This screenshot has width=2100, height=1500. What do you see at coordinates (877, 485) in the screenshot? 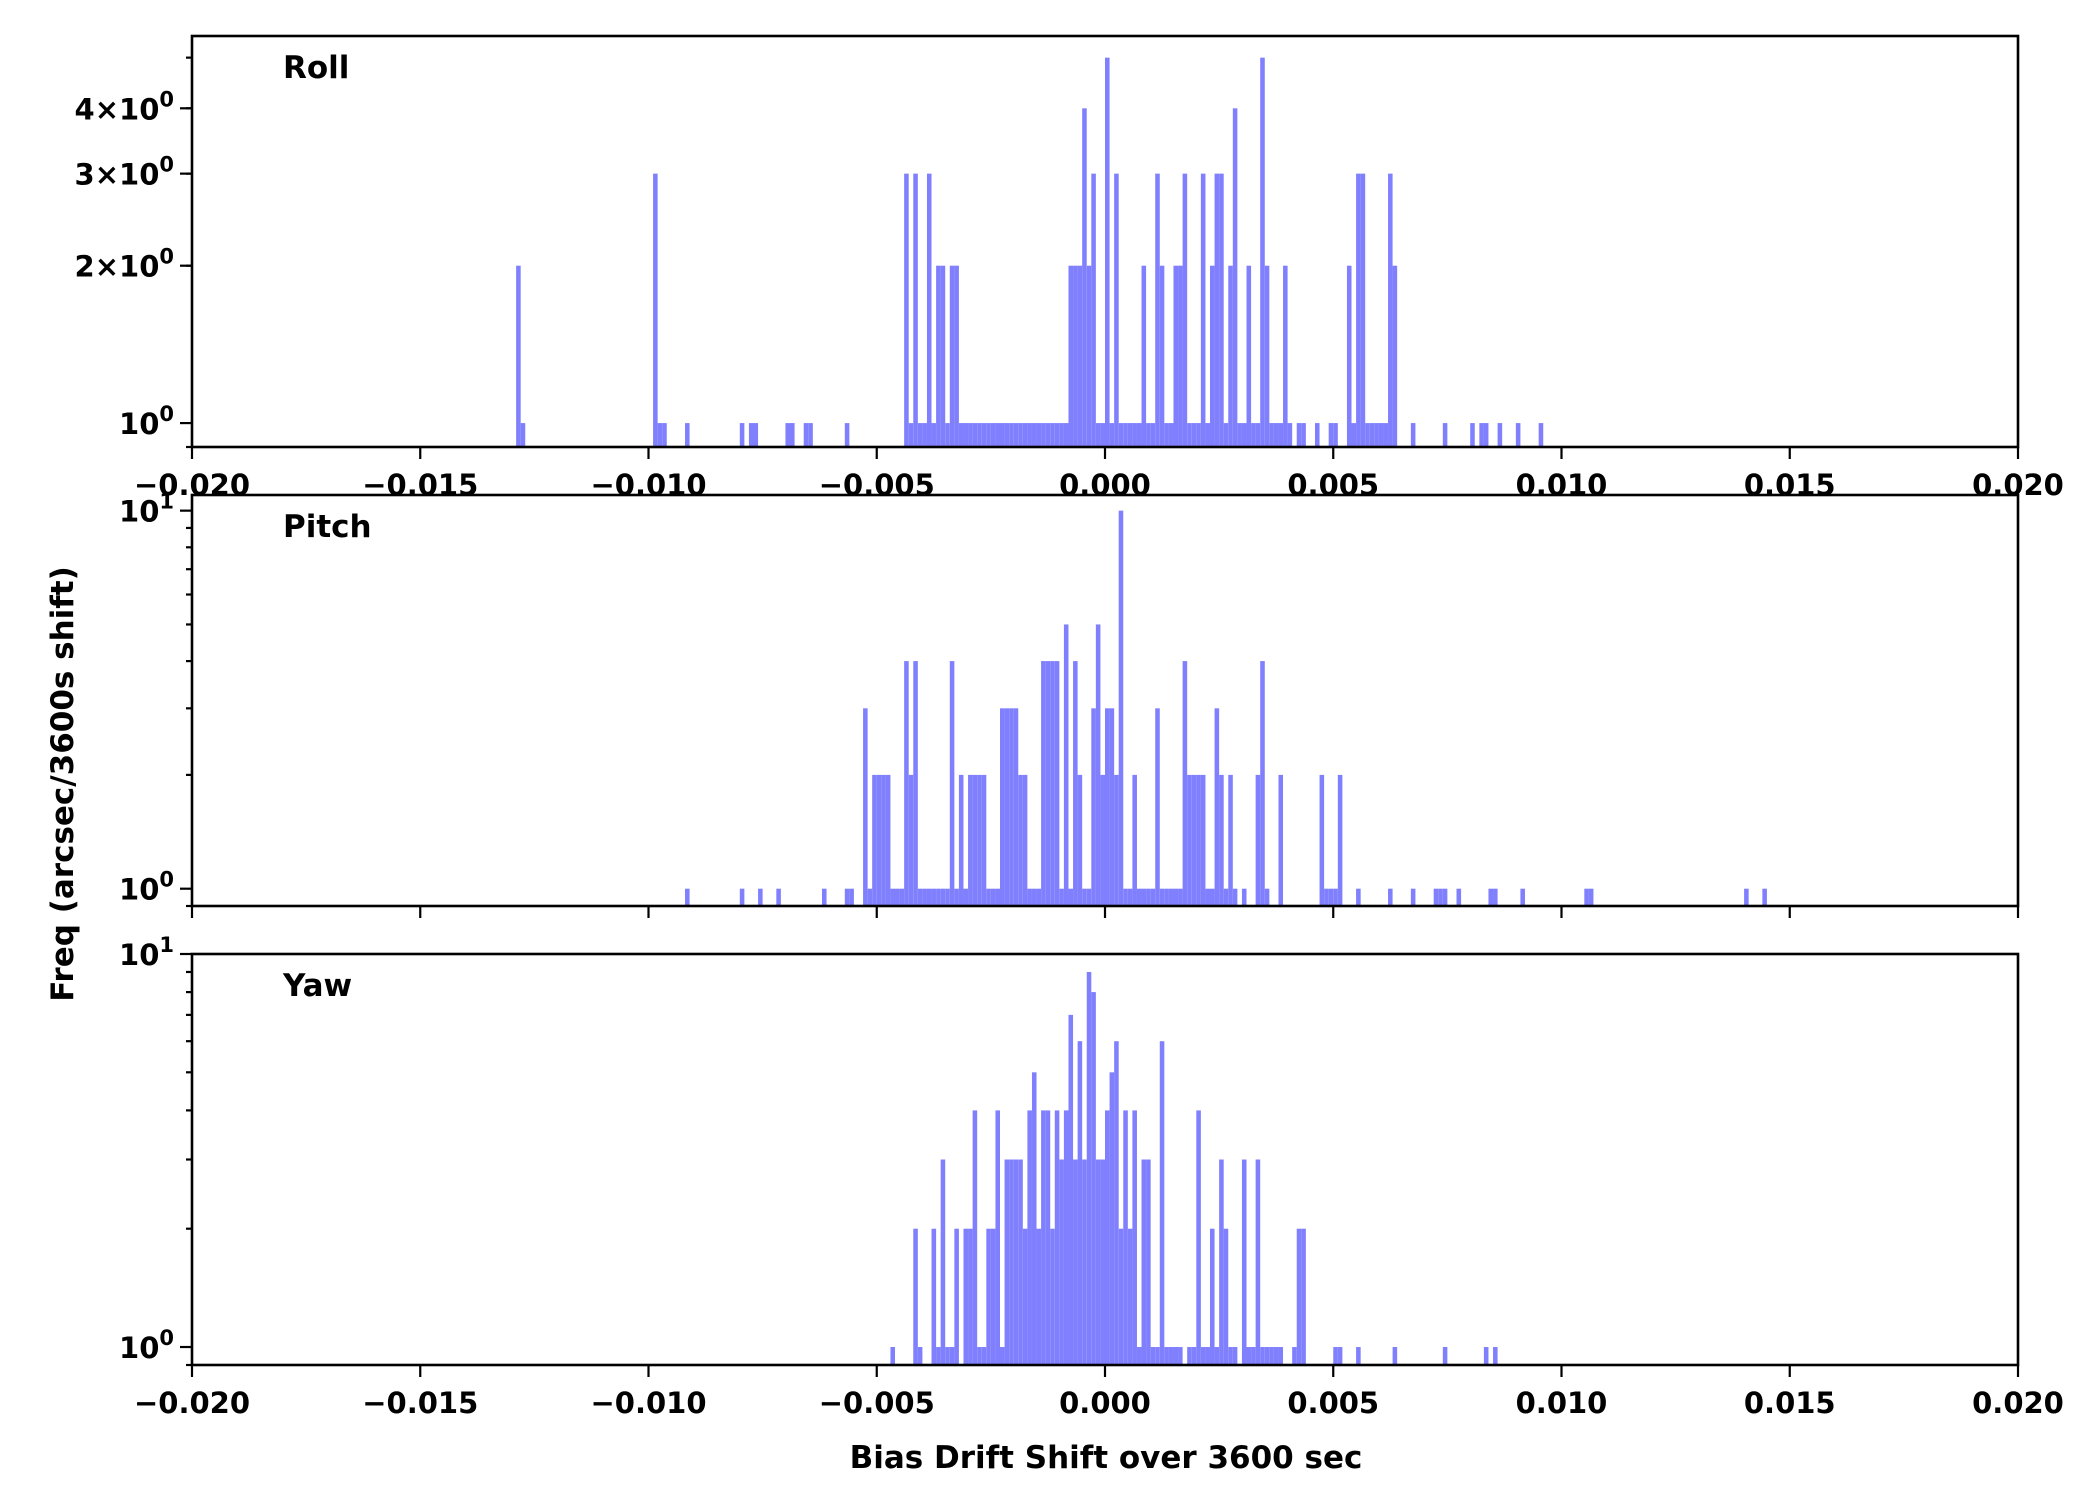
I see `roll-x-tick-label: −0.005` at bounding box center [877, 485].